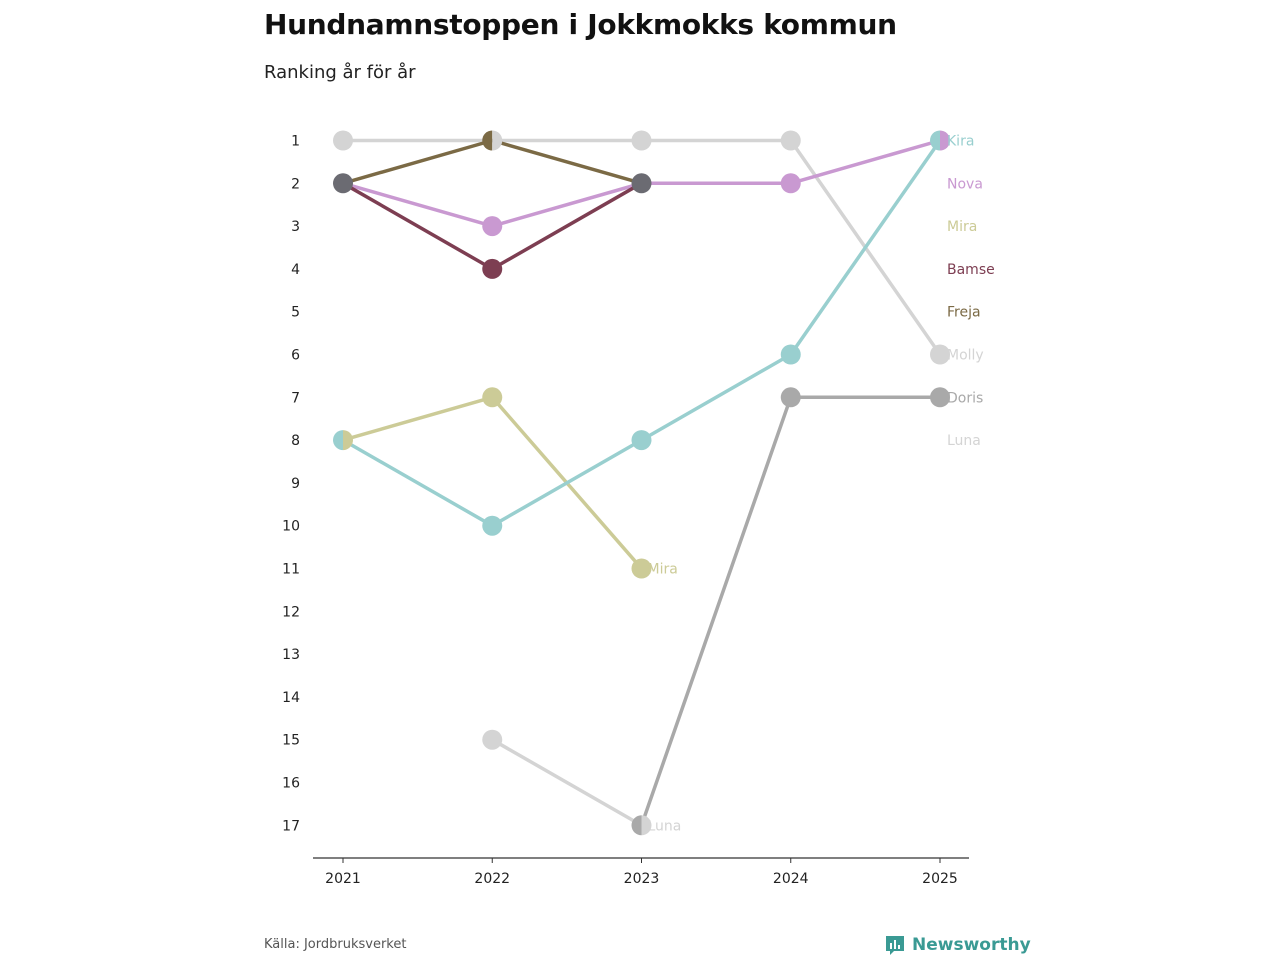  I want to click on y-tick-label: 14, so click(291, 698).